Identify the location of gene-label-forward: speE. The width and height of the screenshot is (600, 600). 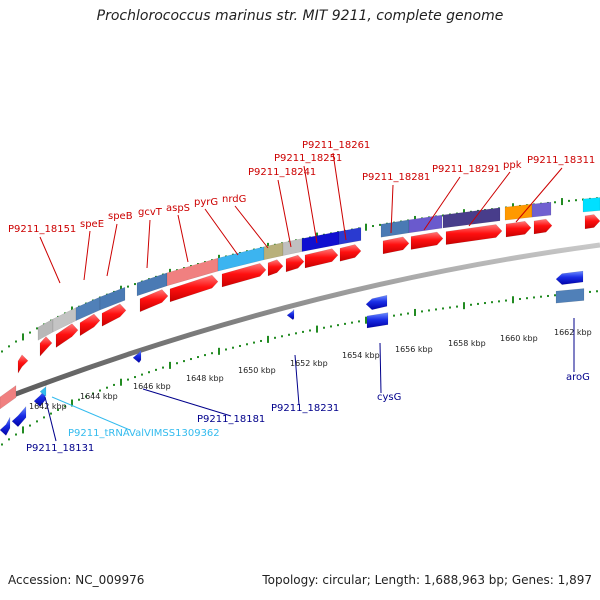
(92, 224).